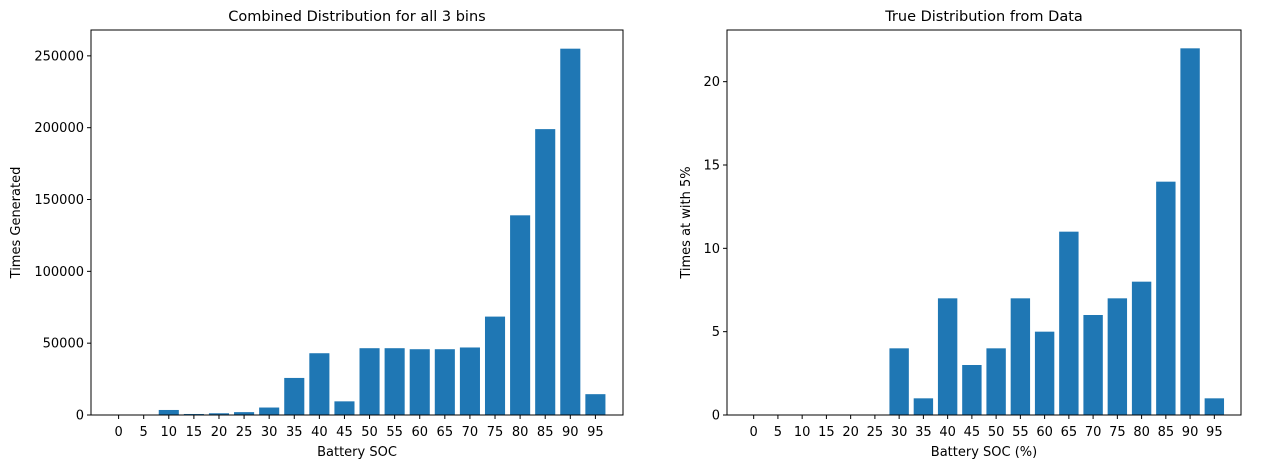  I want to click on left-chart-xtick-label: 75, so click(495, 432).